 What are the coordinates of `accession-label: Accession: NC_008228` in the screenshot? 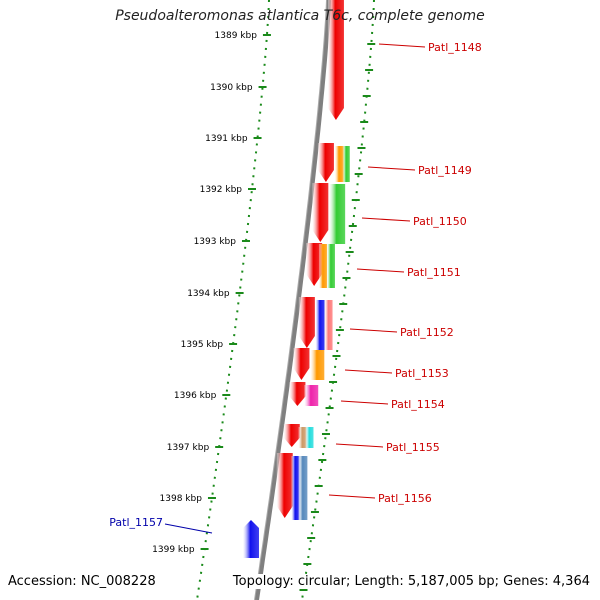 It's located at (82, 581).